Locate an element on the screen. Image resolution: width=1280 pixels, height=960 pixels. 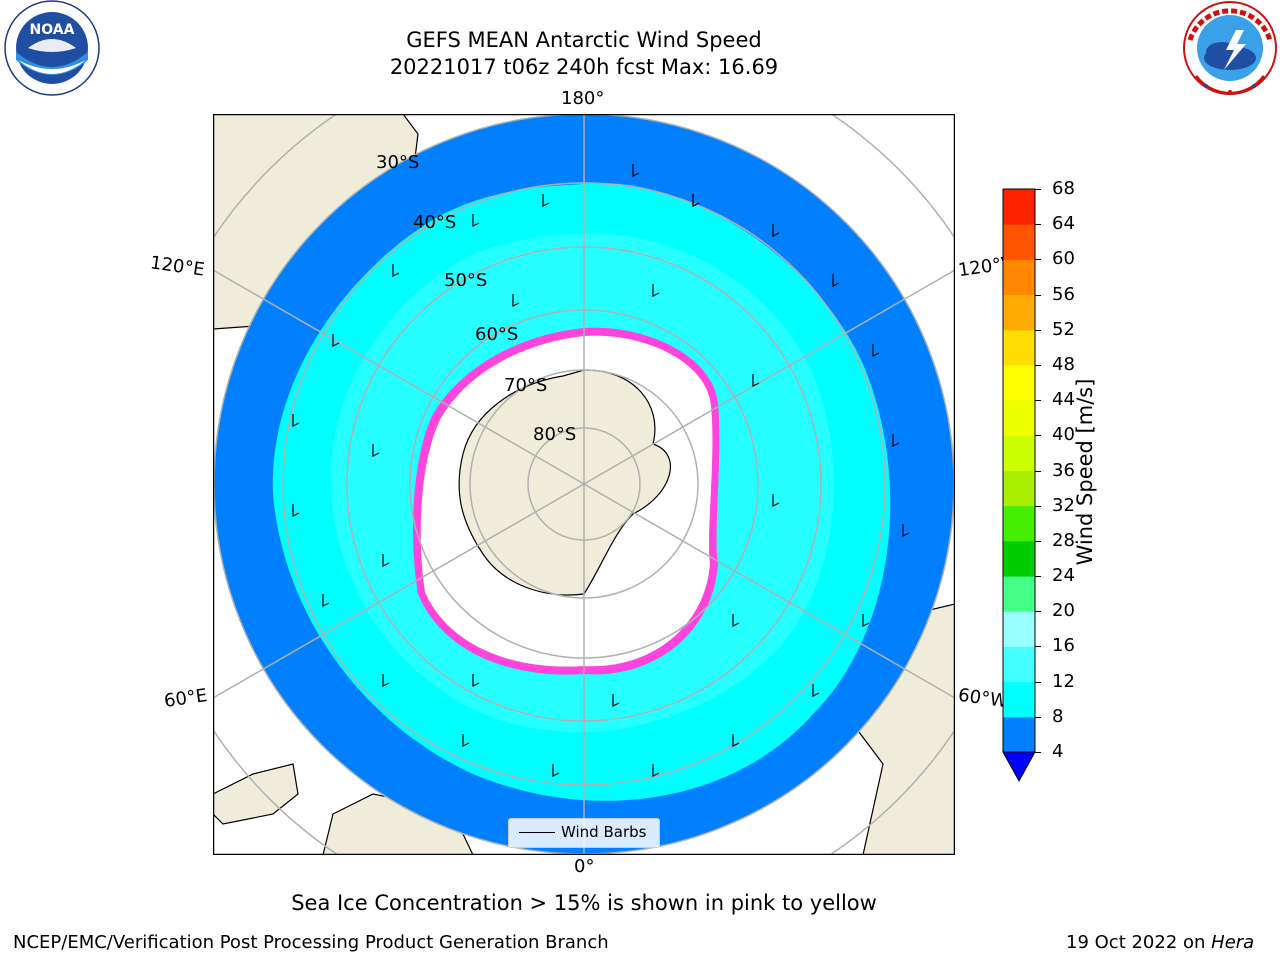
lat-label-50s: 50°S is located at coordinates (466, 280).